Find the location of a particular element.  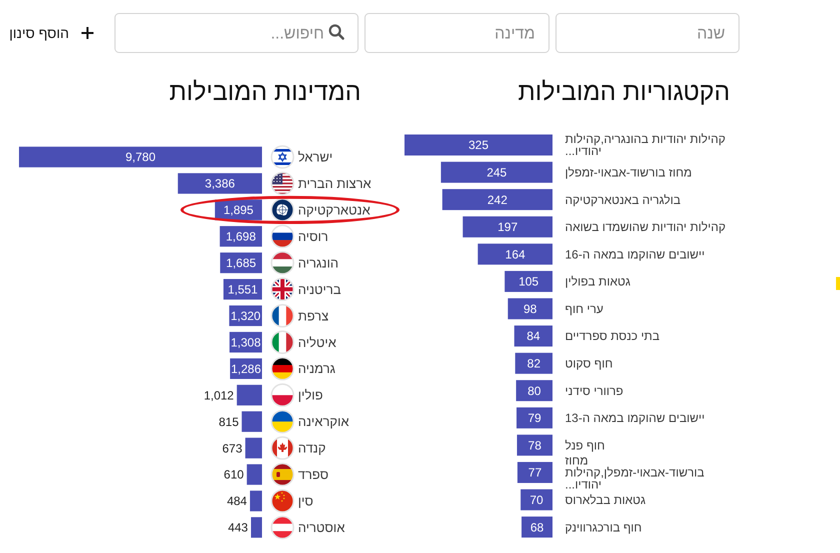

y-tick-label: איטליה is located at coordinates (317, 342).